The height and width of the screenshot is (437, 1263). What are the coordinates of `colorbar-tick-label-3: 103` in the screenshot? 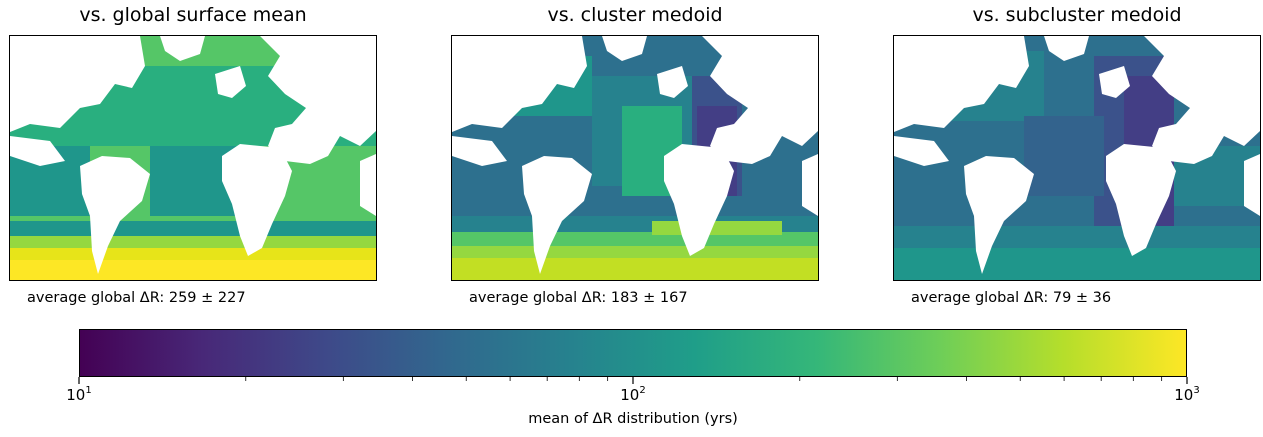 It's located at (1187, 394).